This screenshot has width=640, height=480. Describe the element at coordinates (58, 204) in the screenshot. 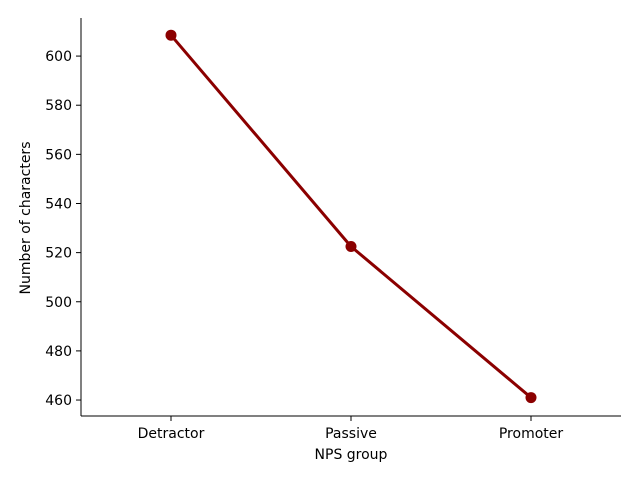

I see `y-tick-label: 540` at that location.